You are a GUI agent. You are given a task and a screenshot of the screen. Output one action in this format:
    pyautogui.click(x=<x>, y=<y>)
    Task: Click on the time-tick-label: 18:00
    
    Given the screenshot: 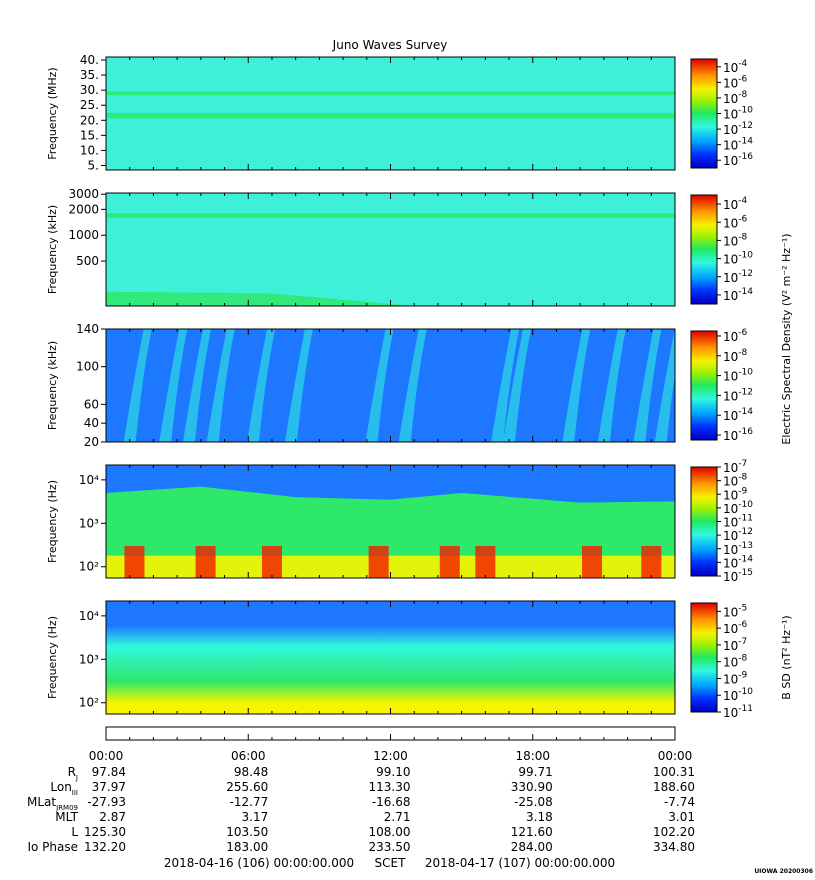 What is the action you would take?
    pyautogui.click(x=532, y=756)
    